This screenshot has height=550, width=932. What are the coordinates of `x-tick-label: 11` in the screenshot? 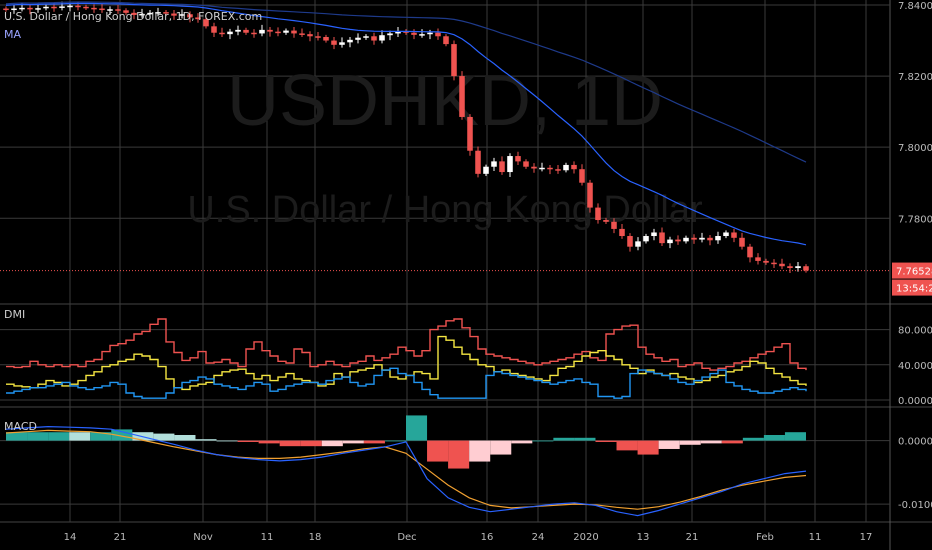 It's located at (267, 537).